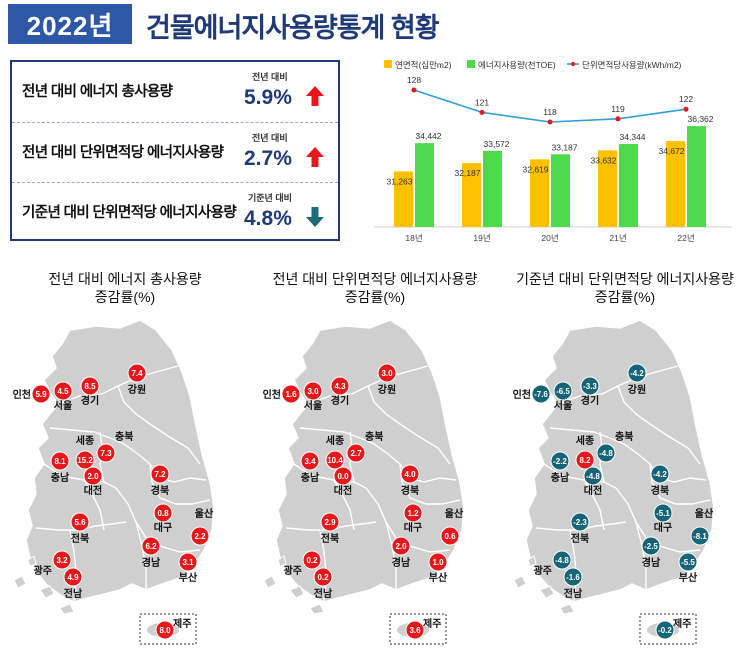 The width and height of the screenshot is (750, 655). What do you see at coordinates (123, 153) in the screenshot?
I see `summary-label: 전년 대비 단위면적당 에너지사용량` at bounding box center [123, 153].